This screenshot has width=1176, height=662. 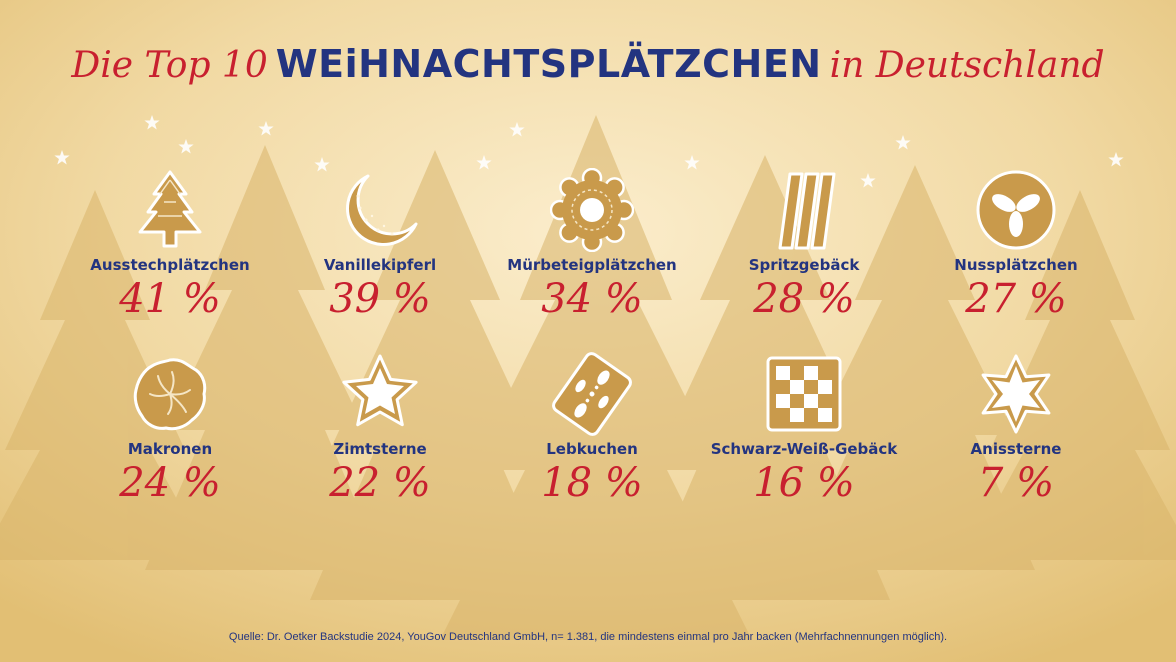 I want to click on title-highlight: WEiHNACHTSPLÄTZCHEN, so click(x=548, y=64).